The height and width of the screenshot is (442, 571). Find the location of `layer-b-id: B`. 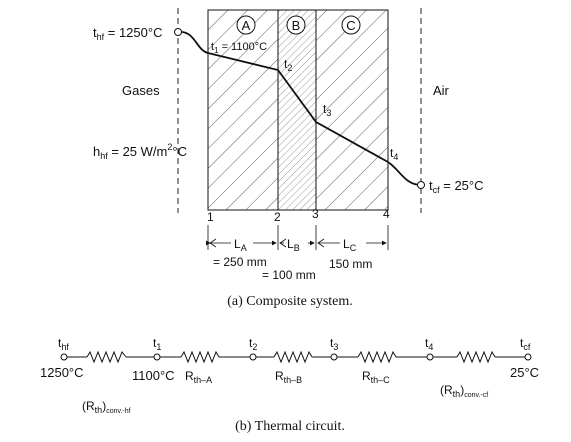

layer-b-id: B is located at coordinates (296, 25).